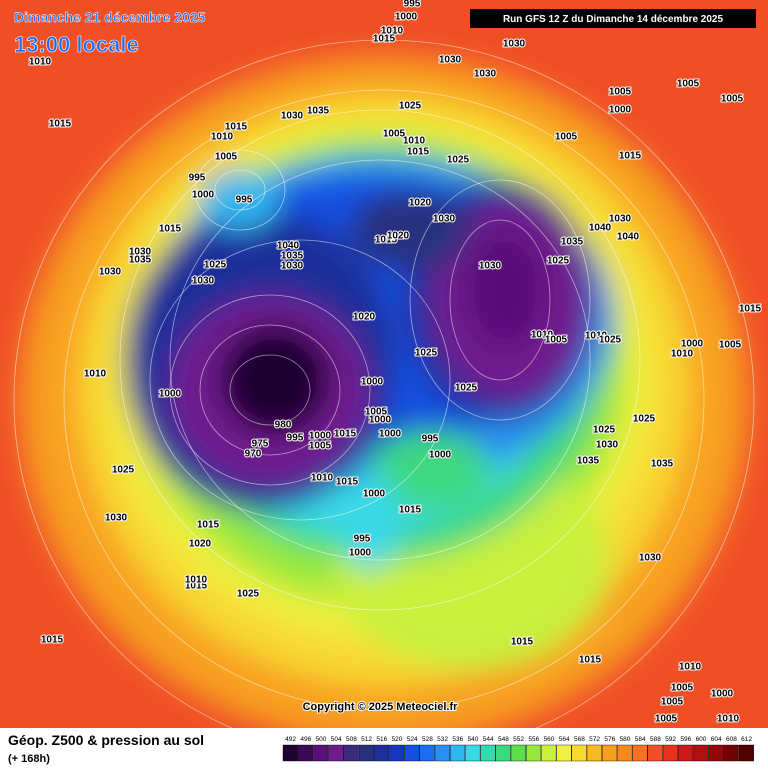  What do you see at coordinates (731, 739) in the screenshot?
I see `legend-label: 608` at bounding box center [731, 739].